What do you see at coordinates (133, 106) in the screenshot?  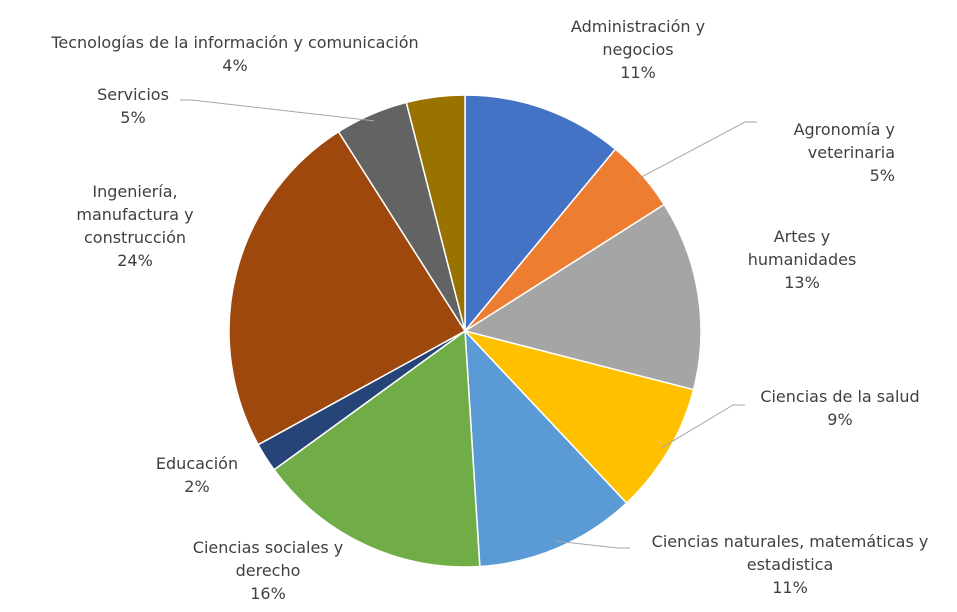 I see `data-label: Servicios 5%` at bounding box center [133, 106].